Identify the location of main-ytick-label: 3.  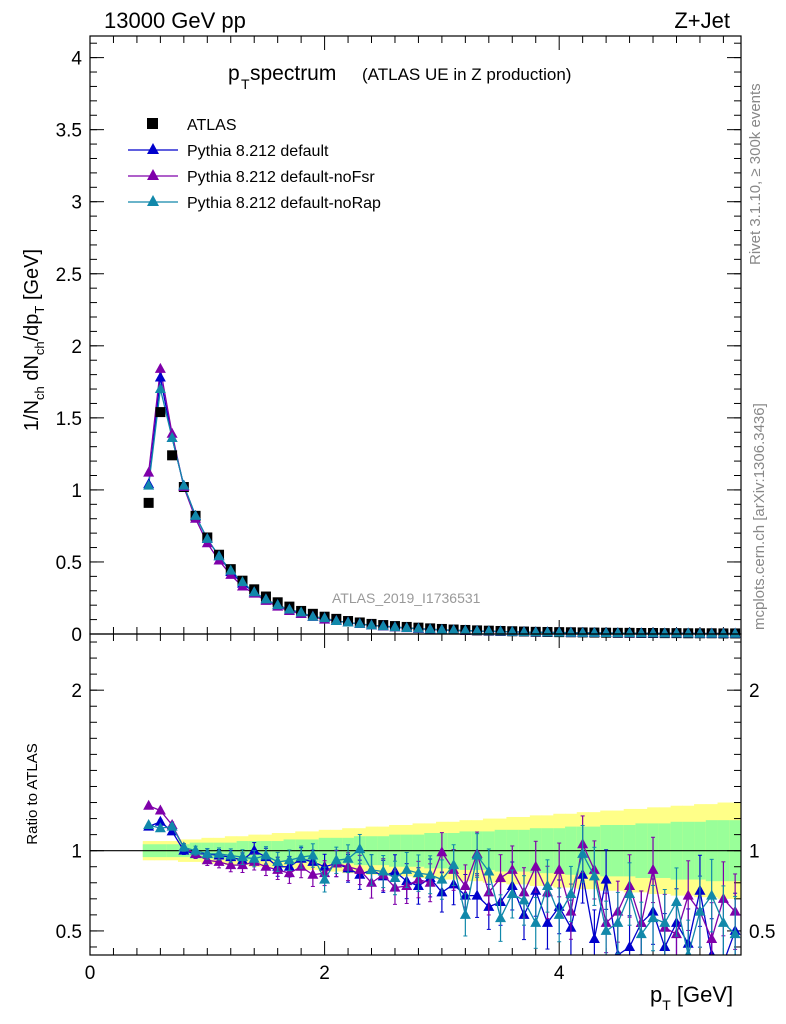
(76, 203).